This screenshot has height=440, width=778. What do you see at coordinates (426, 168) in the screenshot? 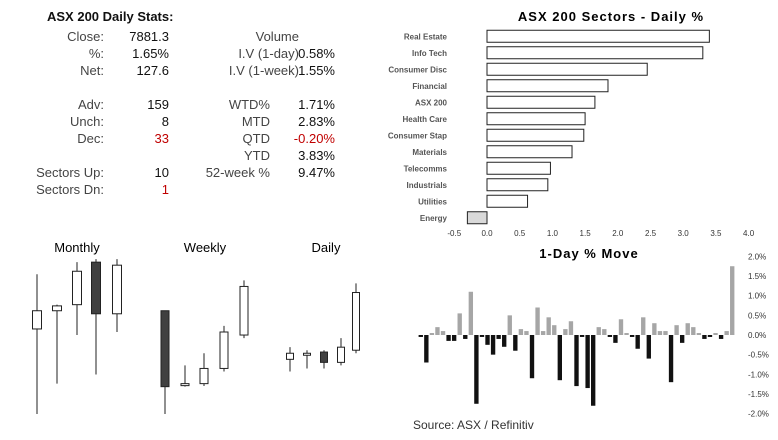
I see `sector-label-8: Telecomms` at bounding box center [426, 168].